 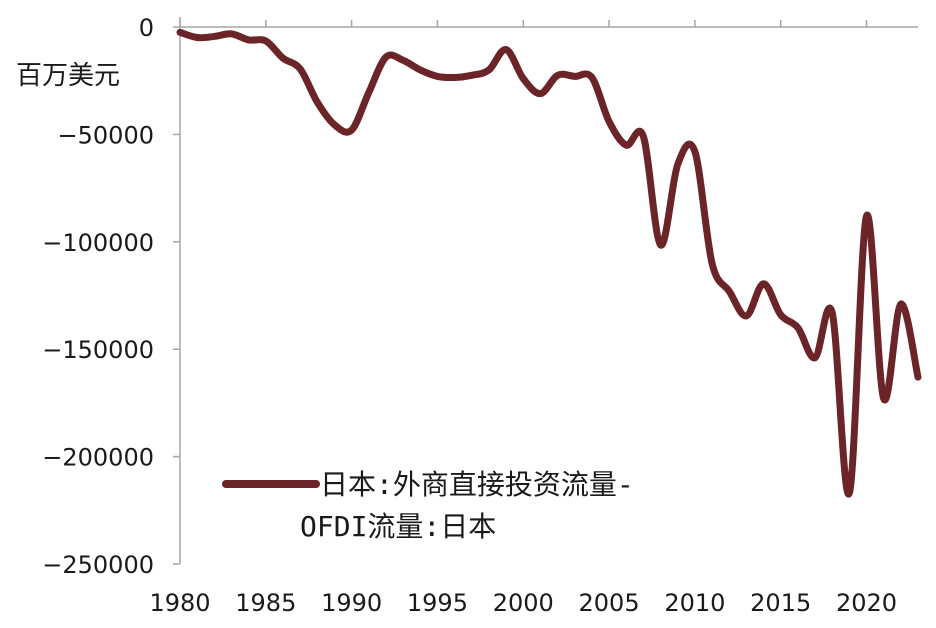 I want to click on x-tick-label: 2005, so click(x=609, y=603).